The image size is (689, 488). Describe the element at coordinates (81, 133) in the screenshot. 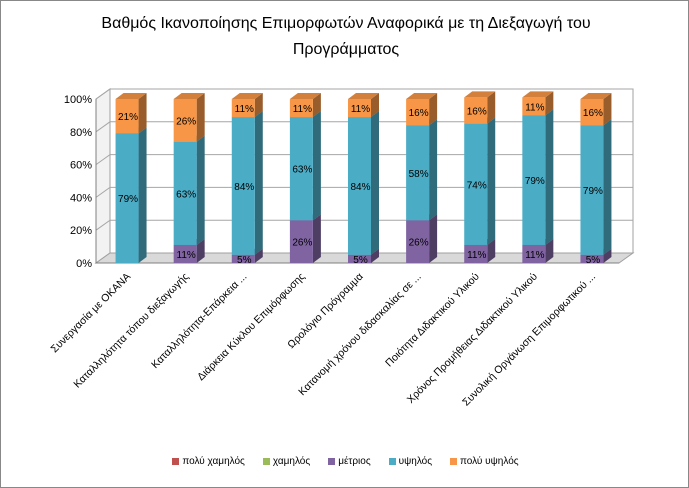

I see `y-tick-label: 80%` at that location.